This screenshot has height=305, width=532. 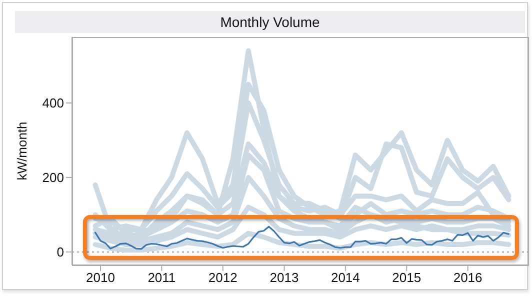 I want to click on y-axis-title: kW/month, so click(x=22, y=151).